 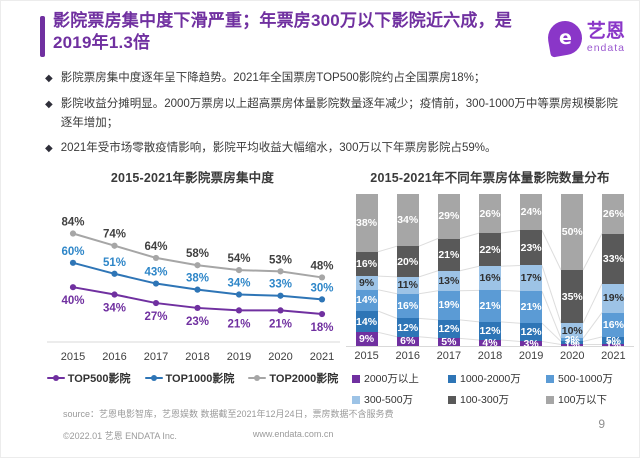 What do you see at coordinates (366, 264) in the screenshot?
I see `bar-segment: 16%` at bounding box center [366, 264].